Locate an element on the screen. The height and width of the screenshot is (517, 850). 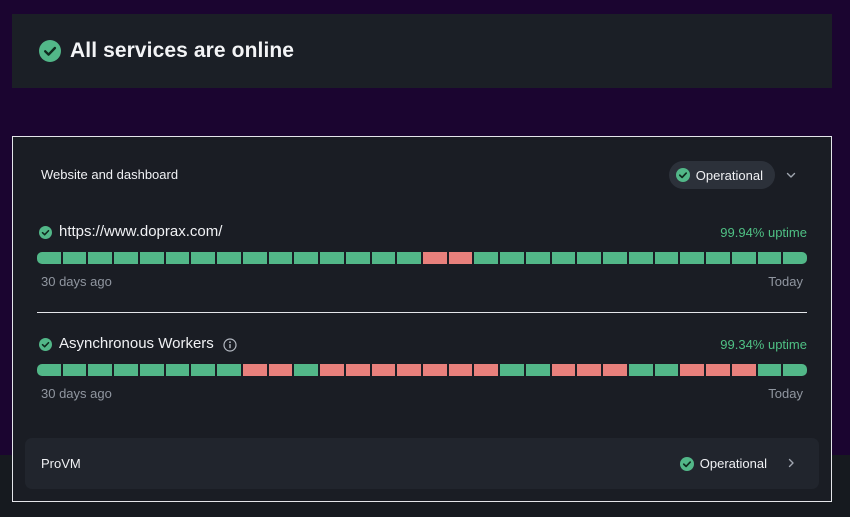
group-title: Website and dashboard is located at coordinates (110, 174).